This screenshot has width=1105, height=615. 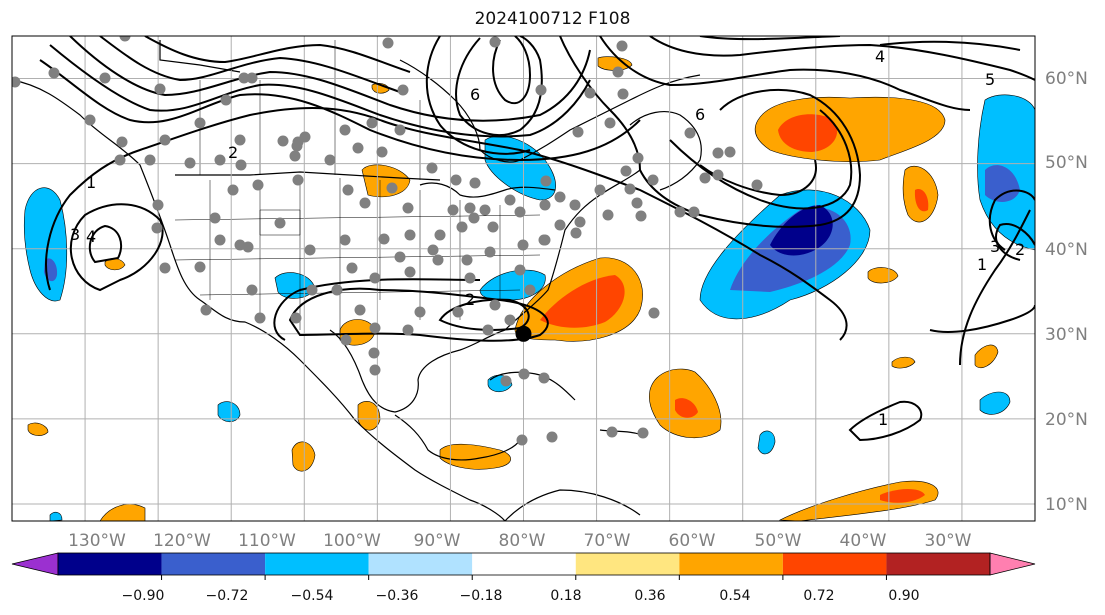 I want to click on lon-label: 70°W, so click(x=607, y=541).